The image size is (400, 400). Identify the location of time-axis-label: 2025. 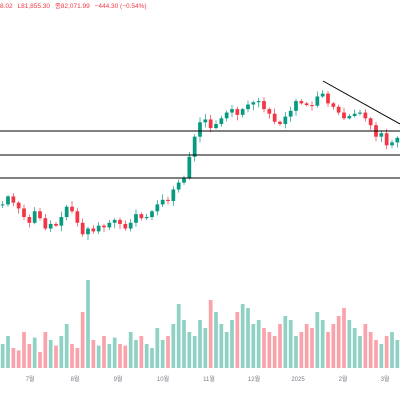
(298, 380).